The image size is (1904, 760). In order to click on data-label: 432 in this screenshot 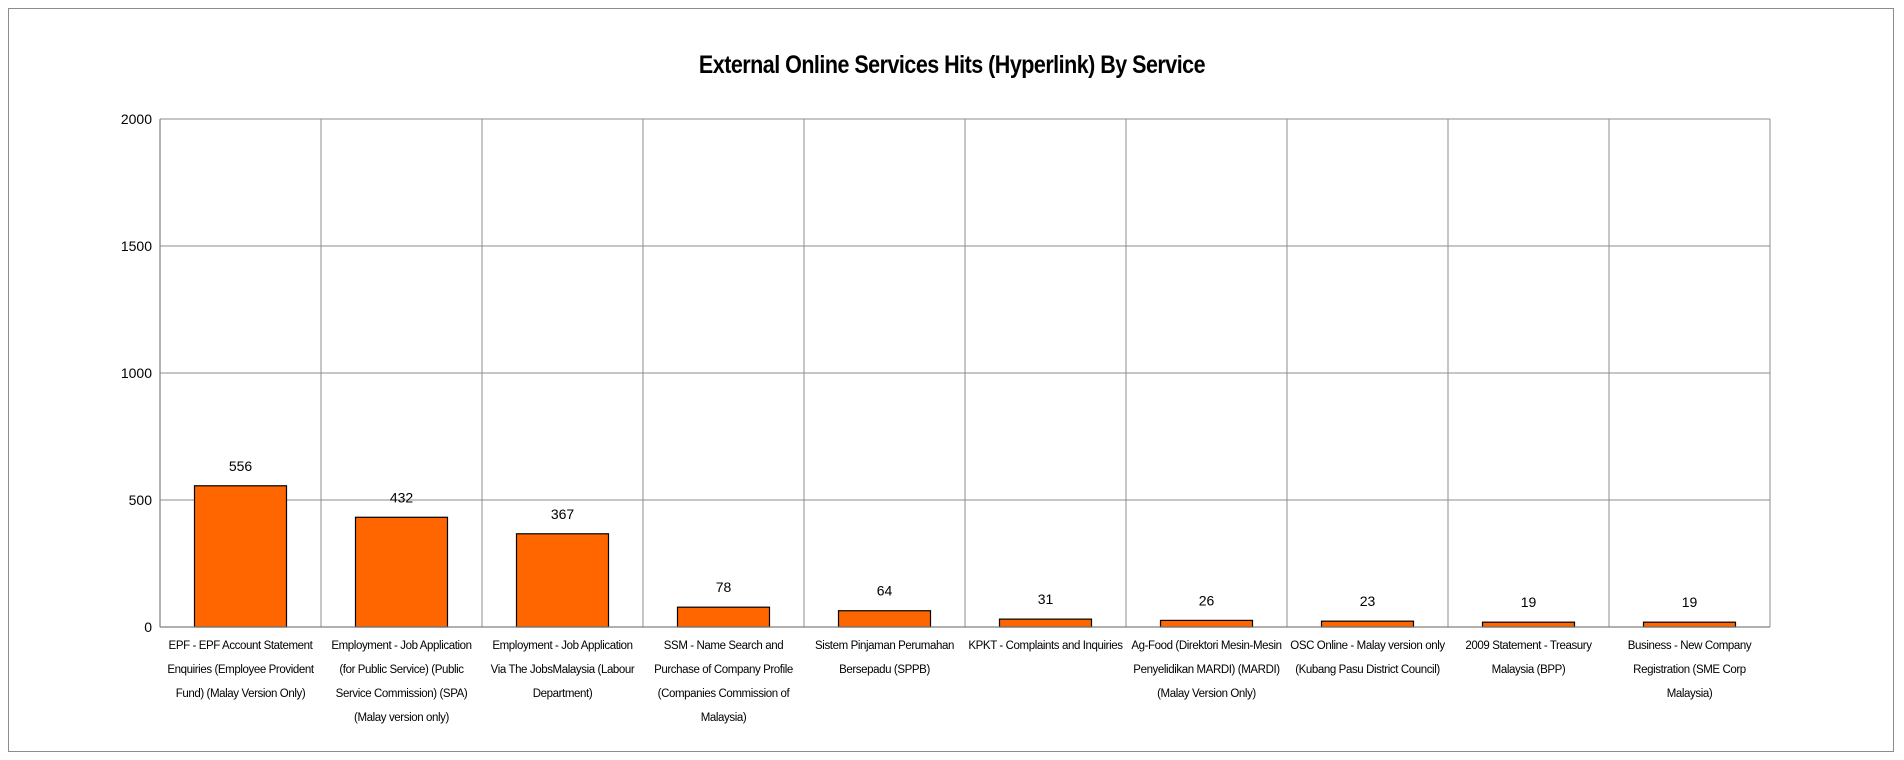, I will do `click(402, 497)`.